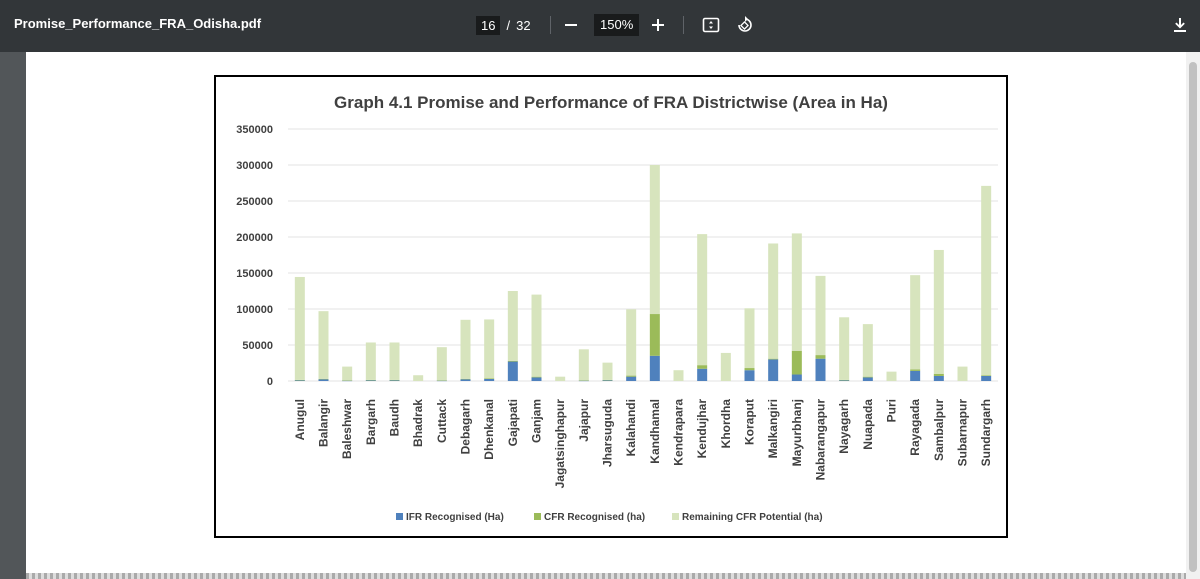 Image resolution: width=1200 pixels, height=579 pixels. I want to click on fit-page-icon, so click(711, 25).